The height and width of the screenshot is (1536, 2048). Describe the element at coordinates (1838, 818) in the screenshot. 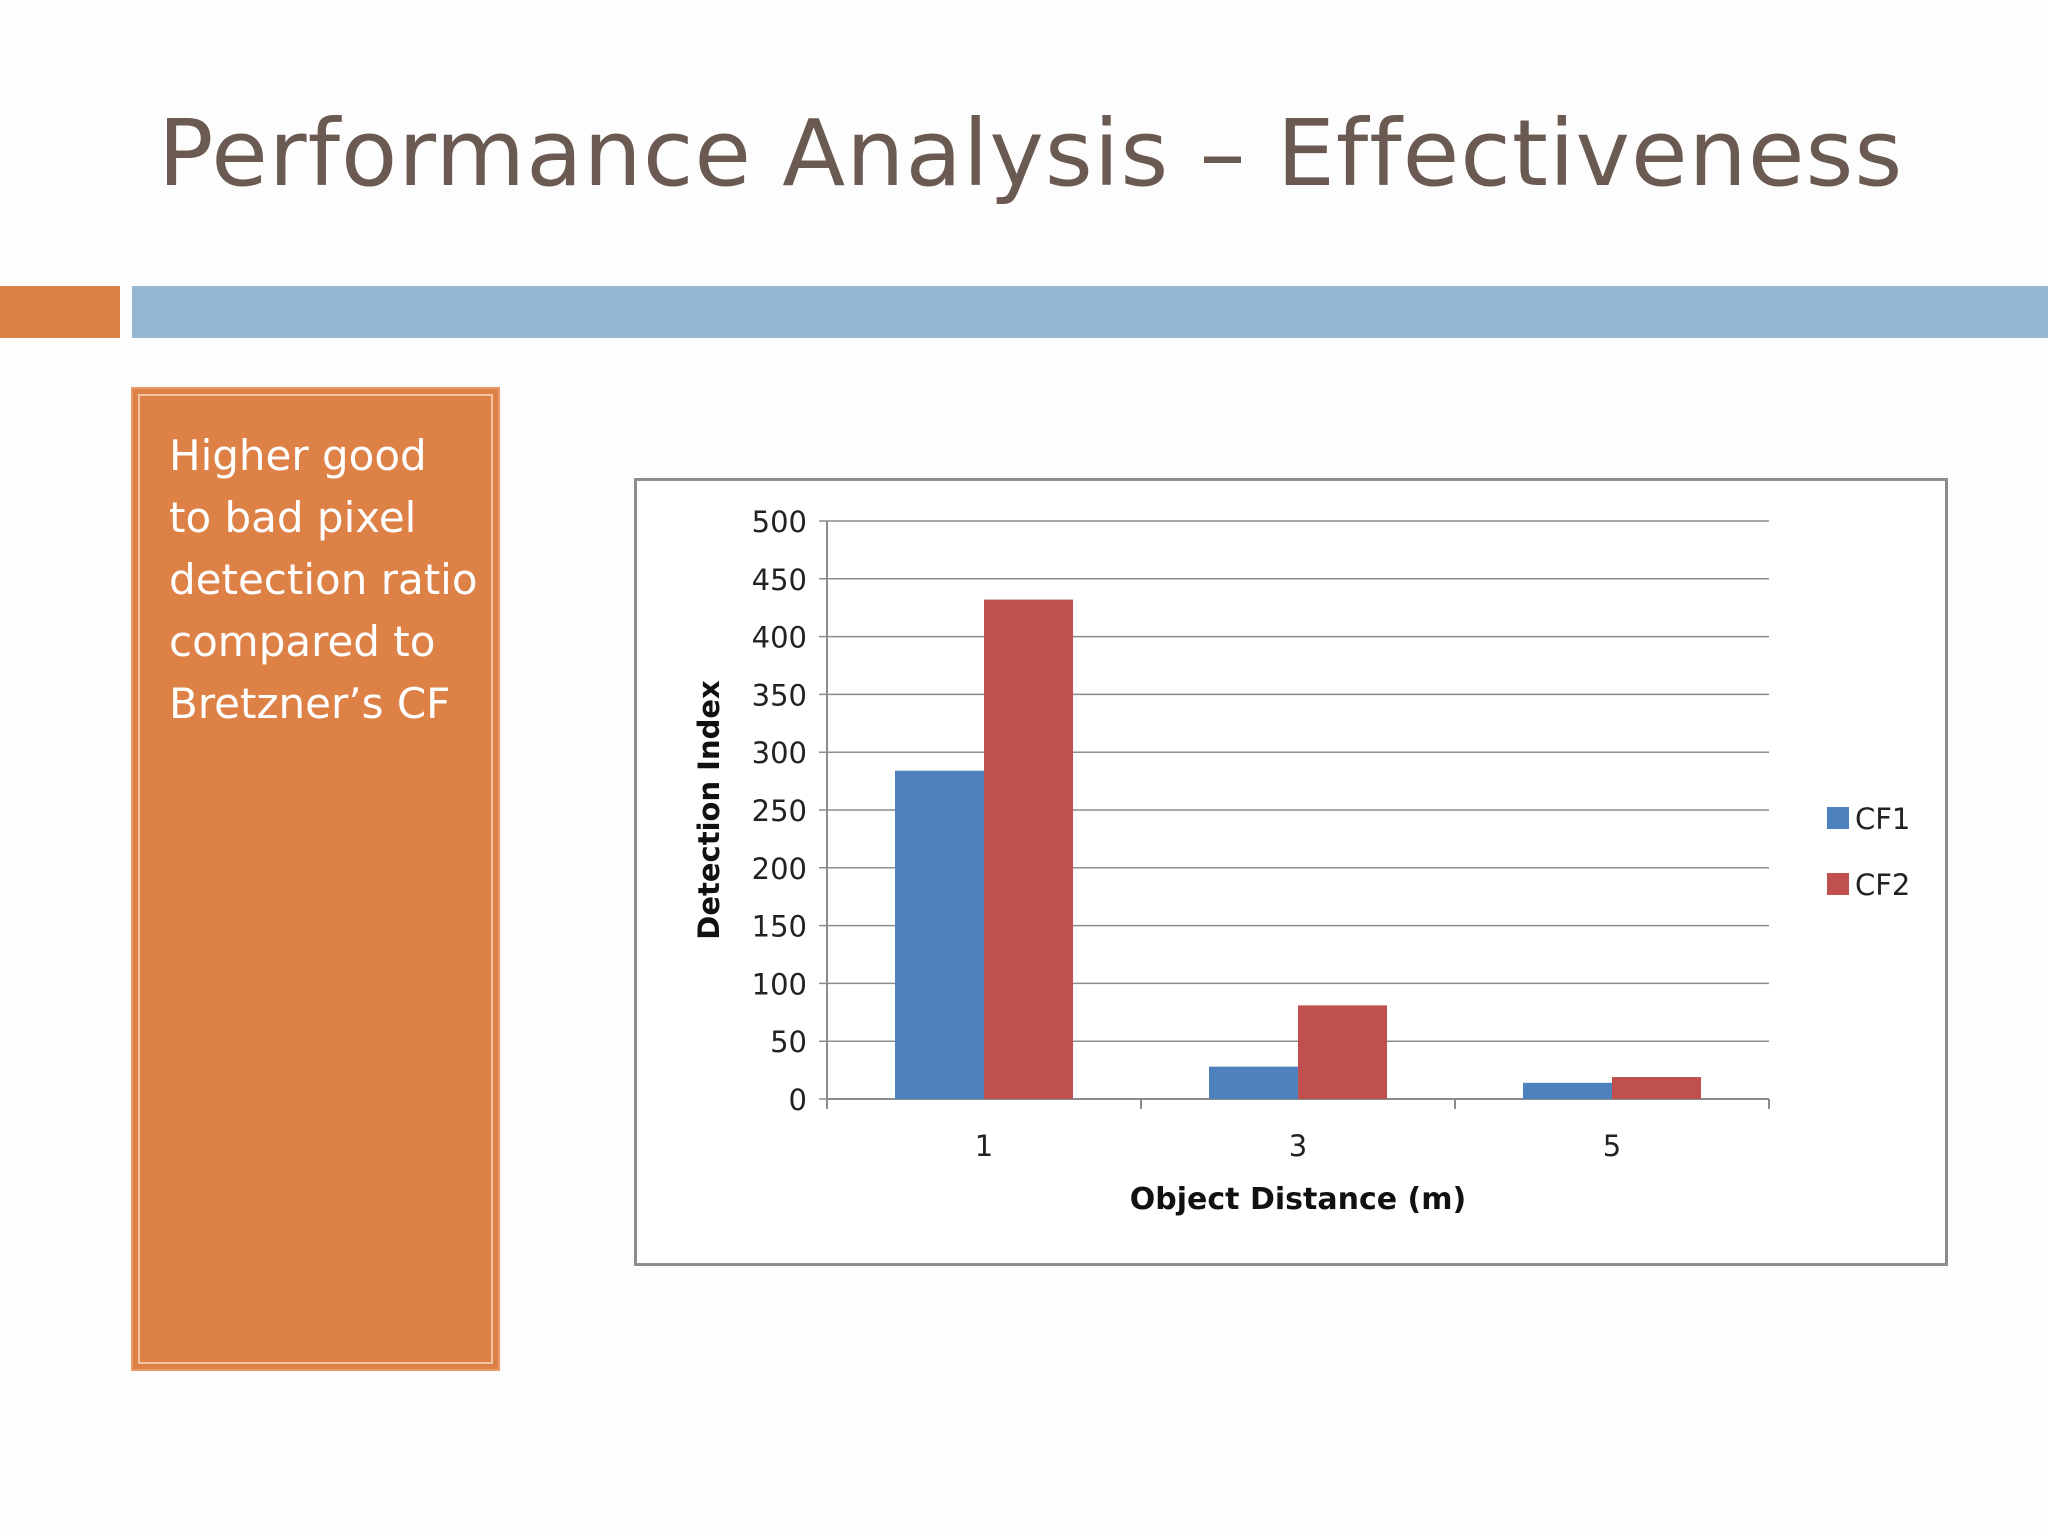

I see `legend-swatch-cf1` at that location.